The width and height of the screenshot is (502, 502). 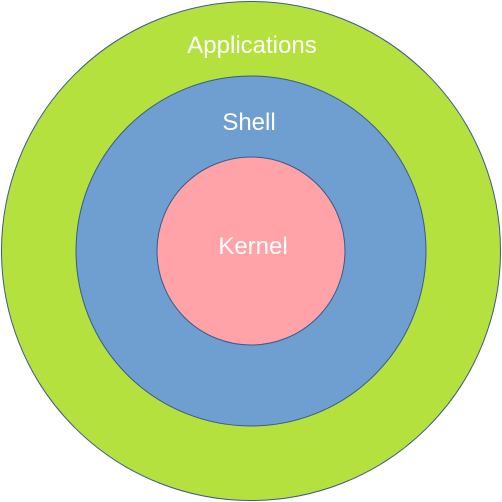 I want to click on kernel-label: Kernel, so click(x=252, y=246).